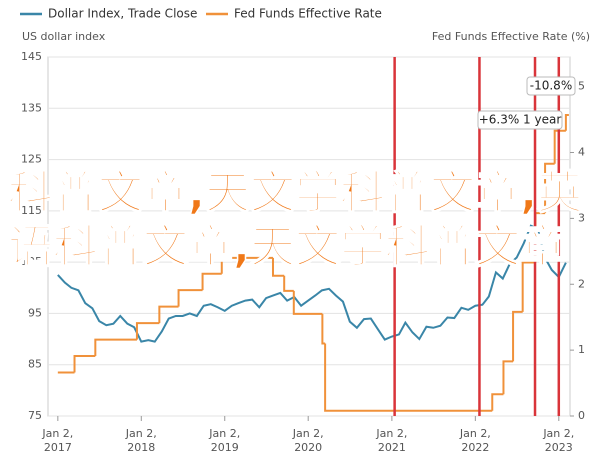 Image resolution: width=598 pixels, height=467 pixels. I want to click on y2-tick-label: 0, so click(581, 415).